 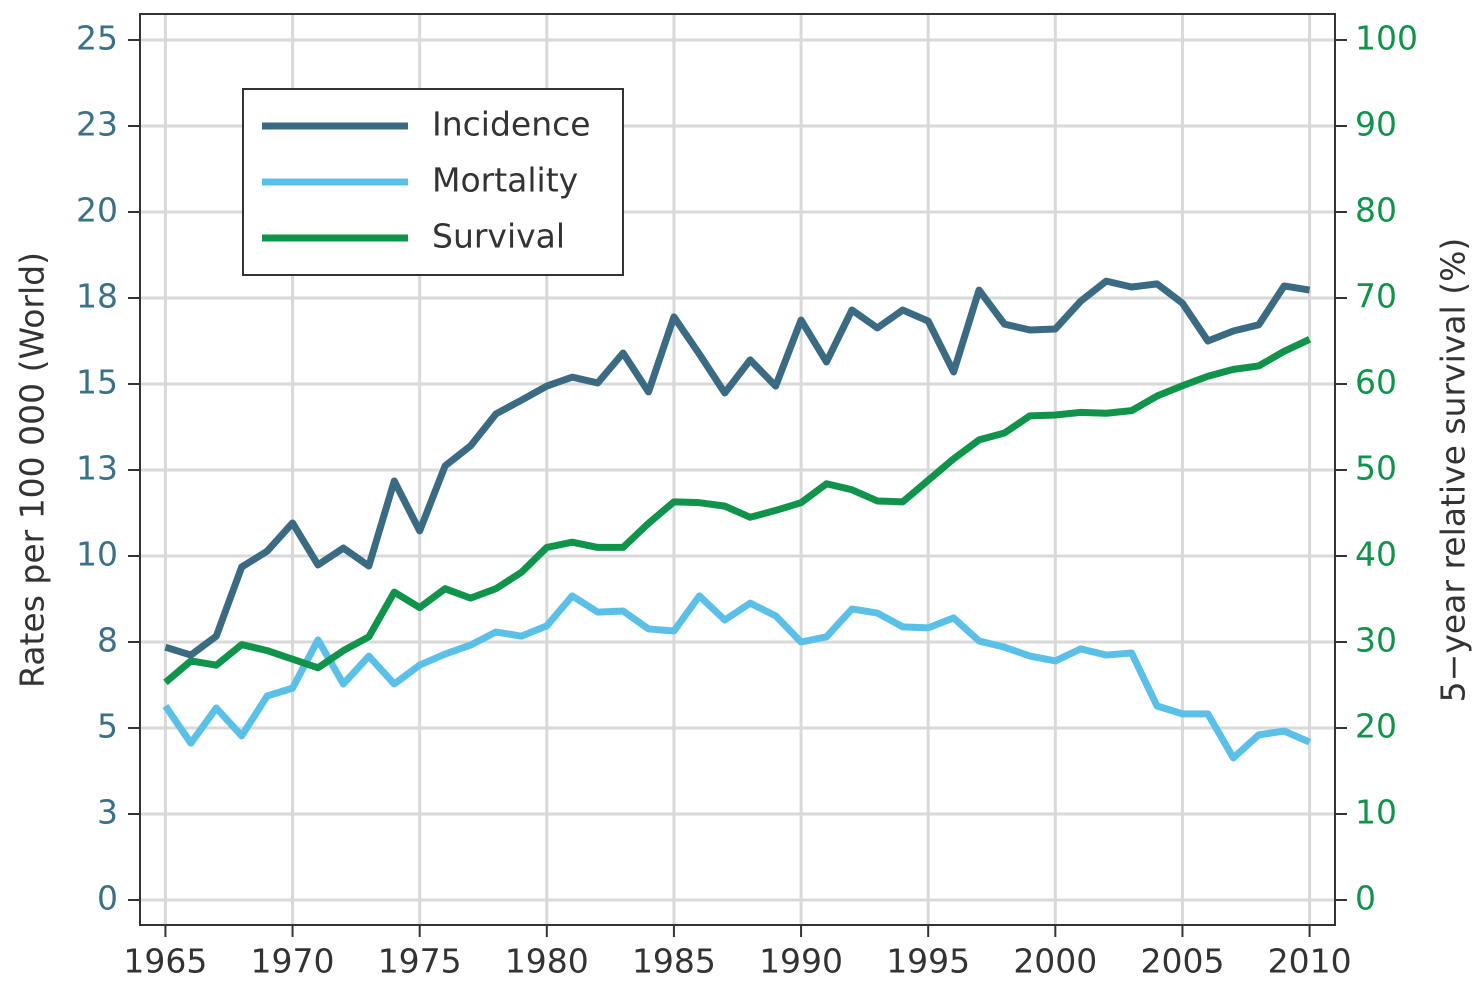 What do you see at coordinates (165, 961) in the screenshot?
I see `x-tick-label: 1965` at bounding box center [165, 961].